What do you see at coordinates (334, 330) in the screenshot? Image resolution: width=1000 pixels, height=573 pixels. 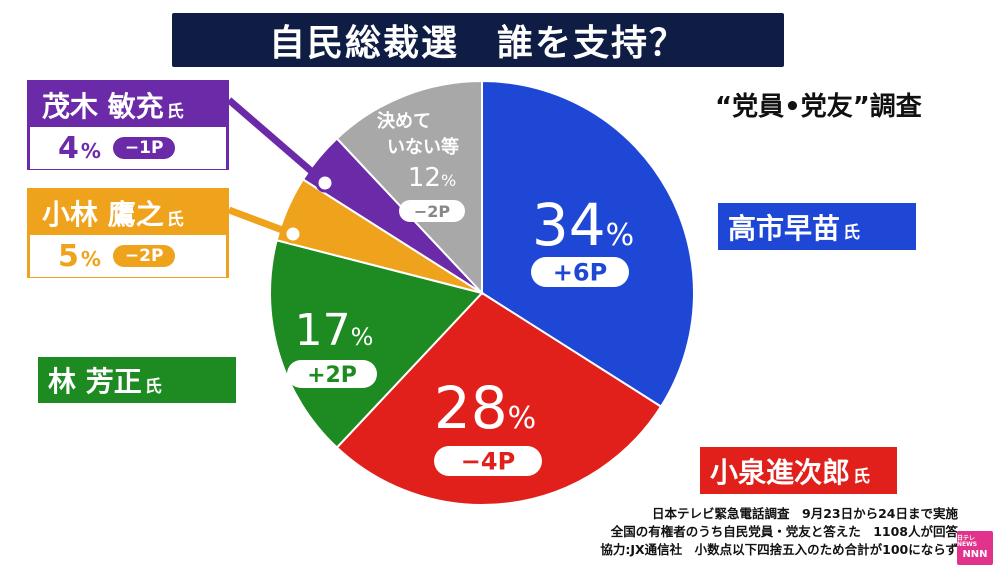 I see `hayashi-value: 17%` at bounding box center [334, 330].